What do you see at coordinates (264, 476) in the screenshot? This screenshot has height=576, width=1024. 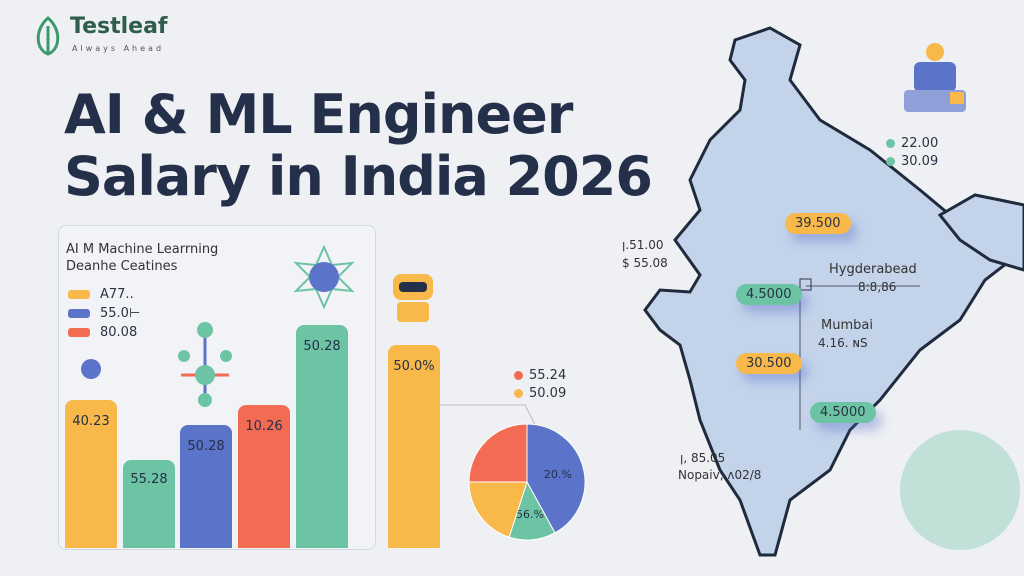 I see `bar: 10.26` at bounding box center [264, 476].